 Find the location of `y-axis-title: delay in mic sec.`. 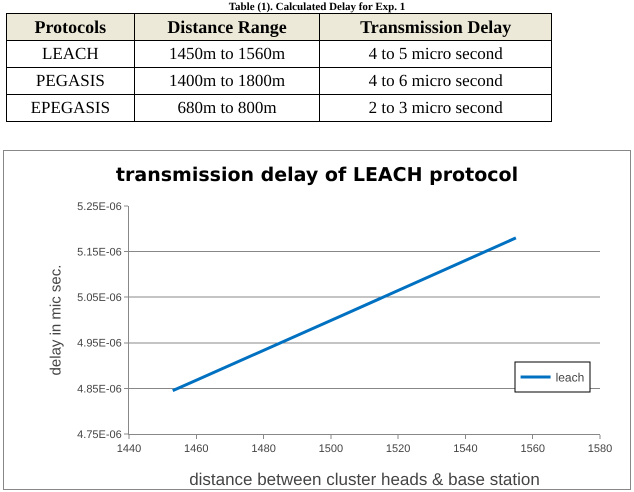

y-axis-title: delay in mic sec. is located at coordinates (55, 320).